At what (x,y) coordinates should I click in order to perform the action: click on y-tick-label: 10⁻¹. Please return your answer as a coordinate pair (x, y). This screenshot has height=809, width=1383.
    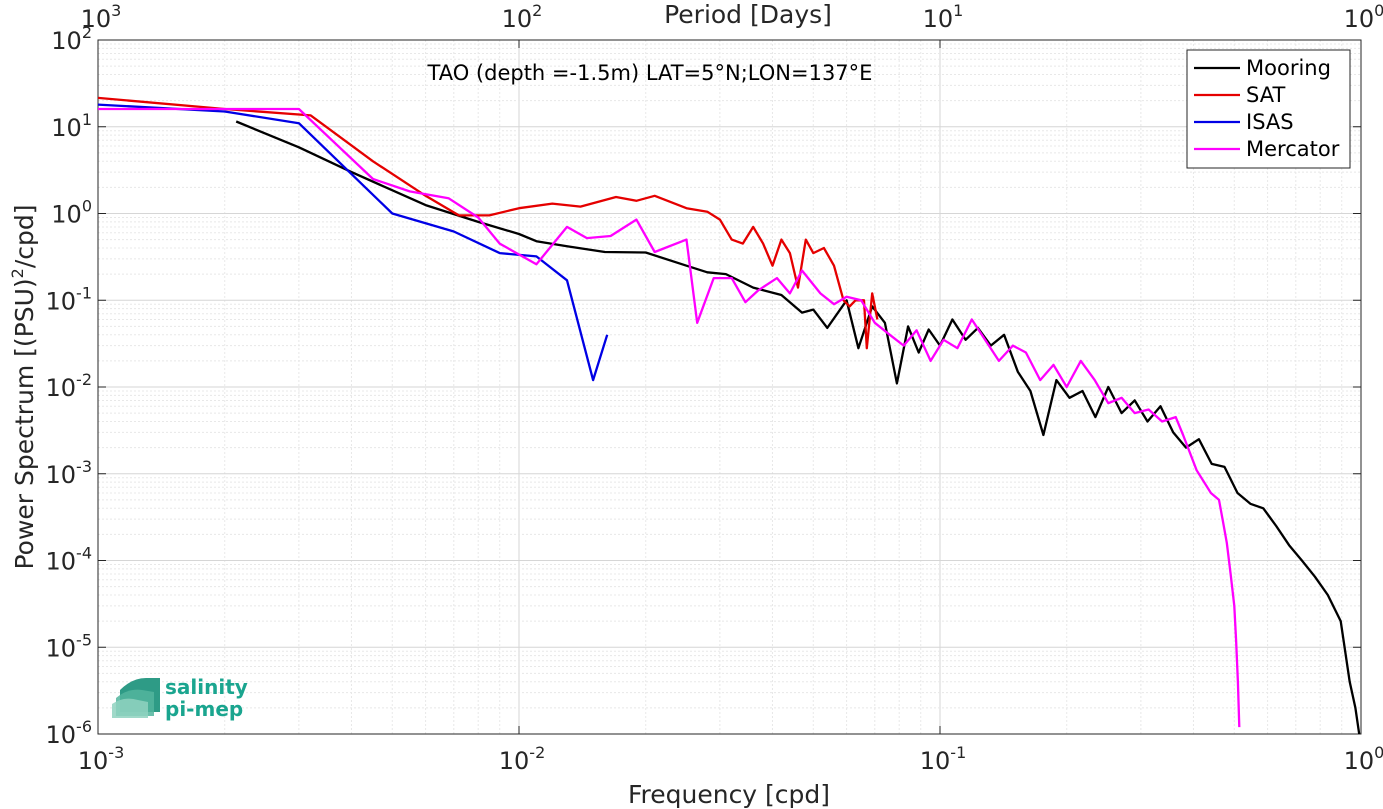
    Looking at the image, I should click on (69, 299).